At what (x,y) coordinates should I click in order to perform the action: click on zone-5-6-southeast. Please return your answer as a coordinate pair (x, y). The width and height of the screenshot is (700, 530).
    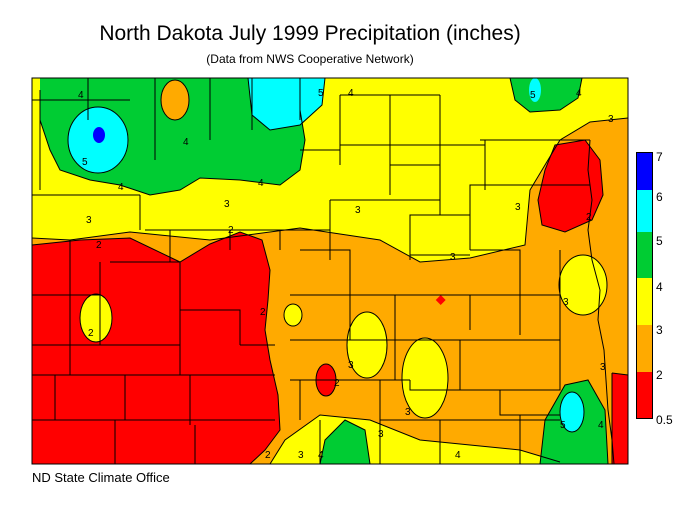
    Looking at the image, I should click on (572, 412).